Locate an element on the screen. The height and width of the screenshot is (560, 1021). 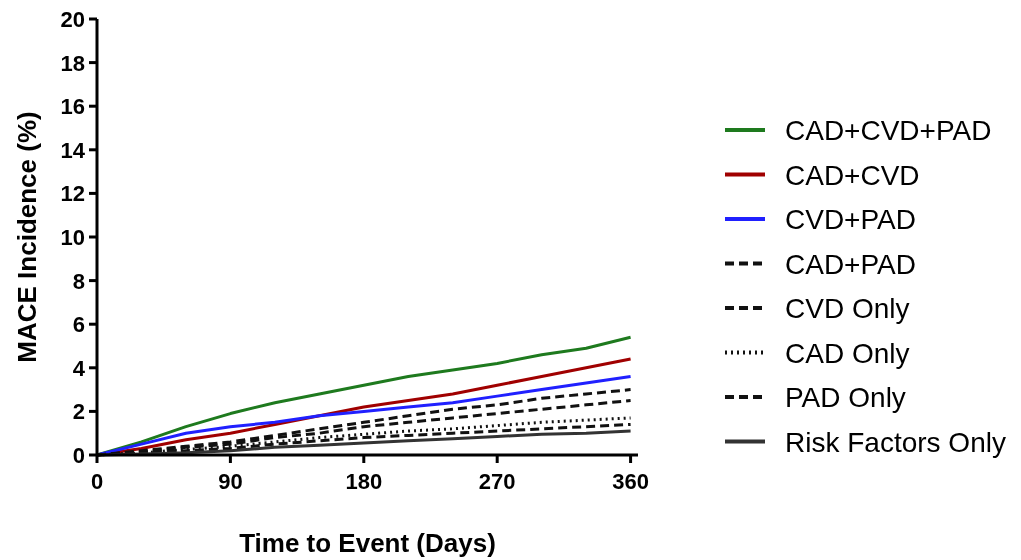
legend-label: CAD+PAD is located at coordinates (850, 264).